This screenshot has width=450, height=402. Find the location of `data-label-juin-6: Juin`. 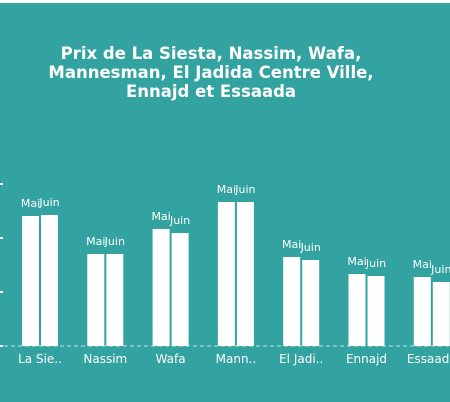

data-label-juin-6: Juin is located at coordinates (440, 269).